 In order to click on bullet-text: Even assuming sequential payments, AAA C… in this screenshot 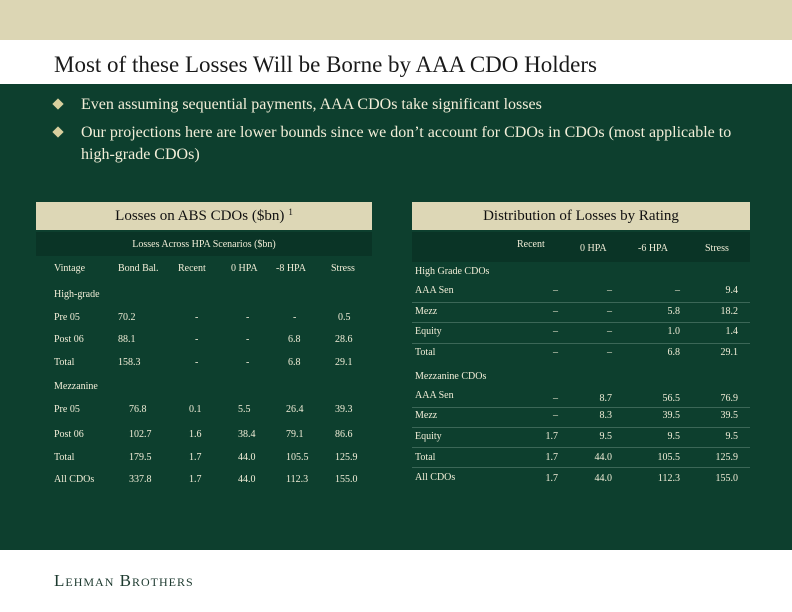, I will do `click(311, 104)`.